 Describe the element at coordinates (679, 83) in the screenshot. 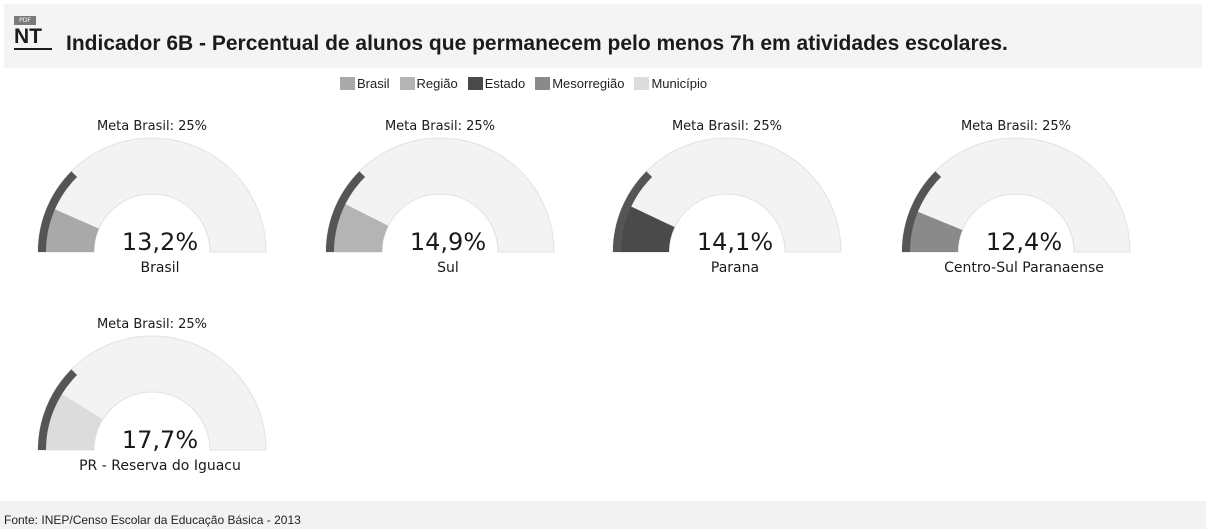

I see `legend-label-municipio: Município` at that location.